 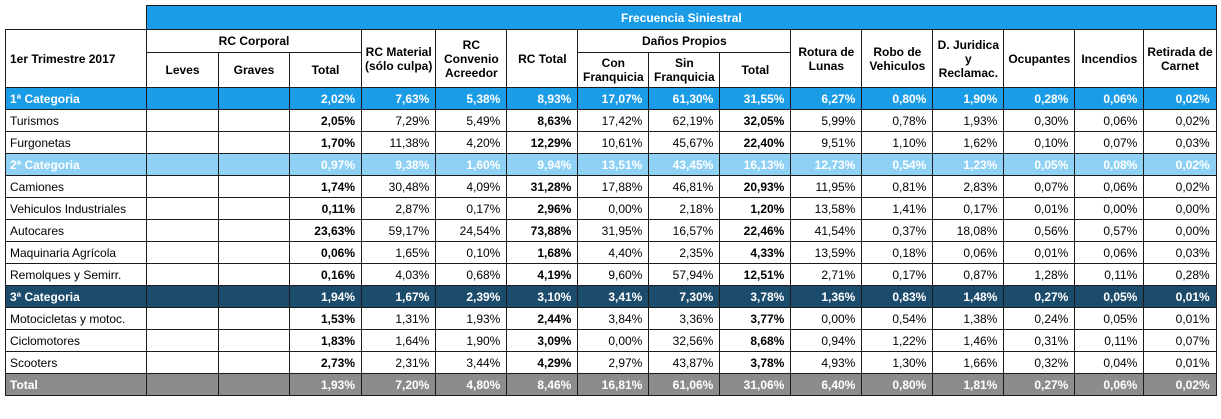 I want to click on table-cell: 0,31%, so click(x=1039, y=340).